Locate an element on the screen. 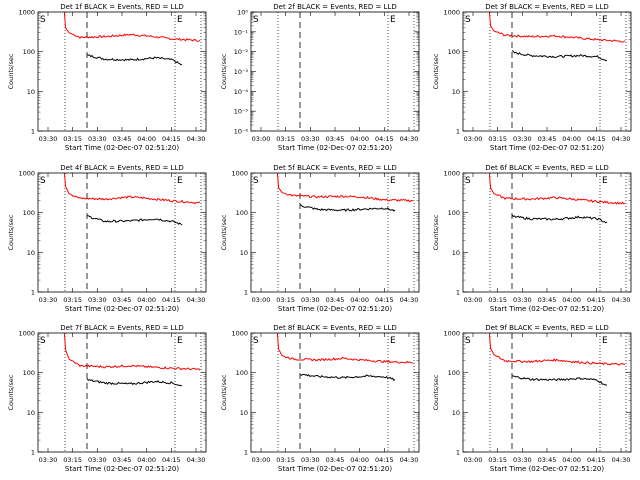 Image resolution: width=640 pixels, height=480 pixels. panel-title: Det 7f BLACK = Events, RED = LLD is located at coordinates (121, 328).